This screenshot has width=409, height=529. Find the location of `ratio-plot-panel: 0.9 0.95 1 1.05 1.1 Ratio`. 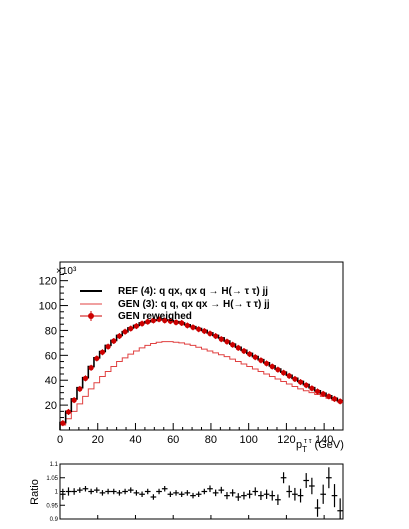

ratio-plot-panel: 0.9 0.95 1 1.05 1.1 Ratio is located at coordinates (186, 492).